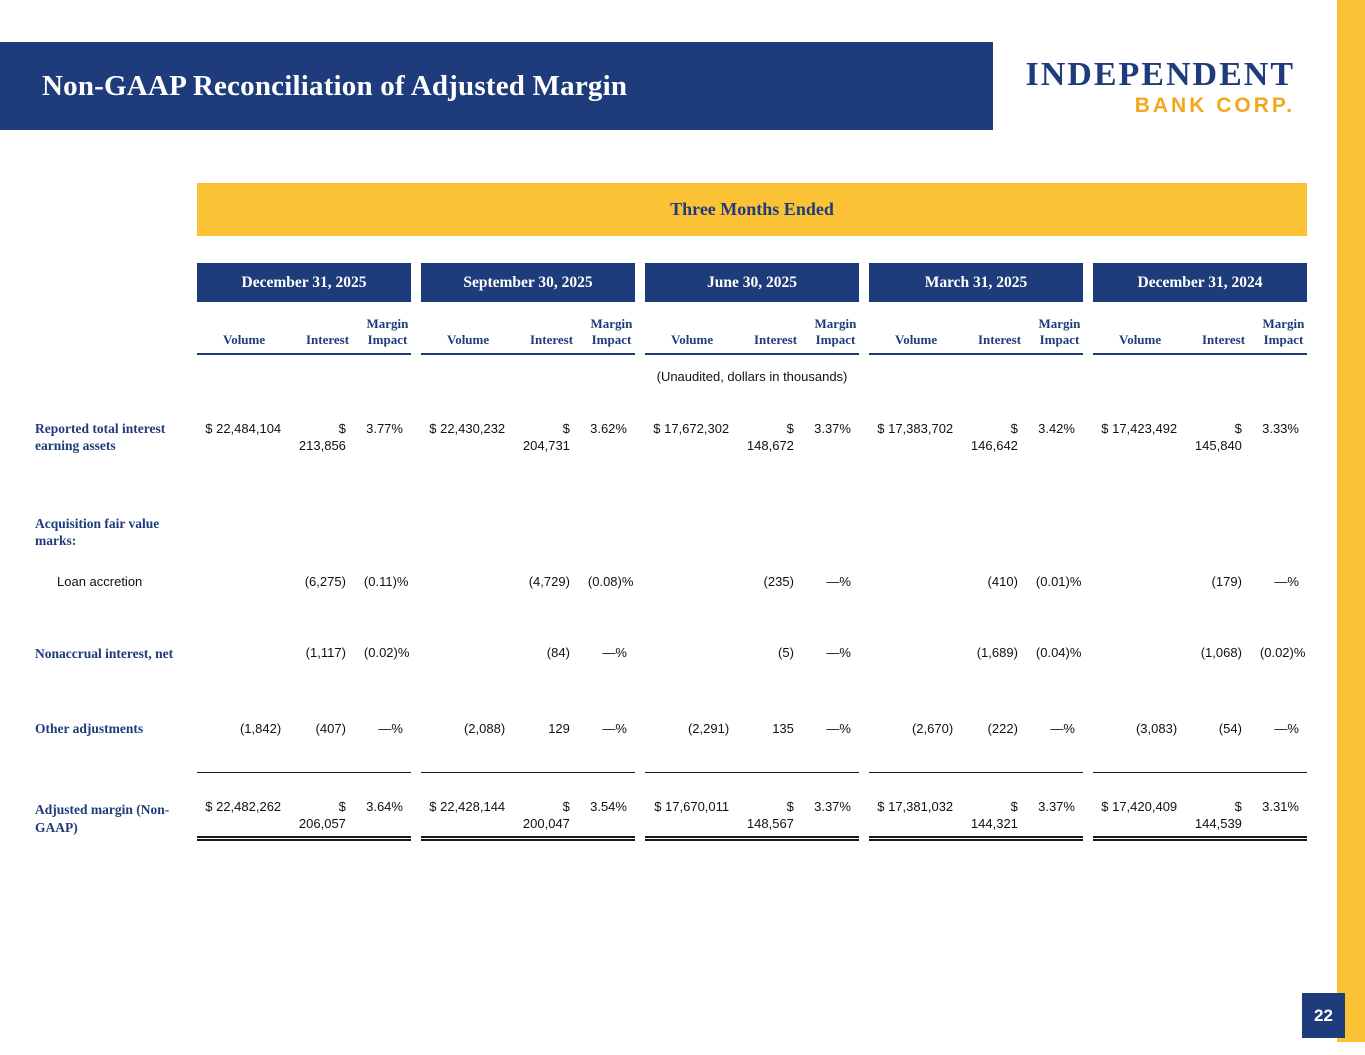 The image size is (1365, 1055). Describe the element at coordinates (778, 581) in the screenshot. I see `interest-cell: (235)` at that location.